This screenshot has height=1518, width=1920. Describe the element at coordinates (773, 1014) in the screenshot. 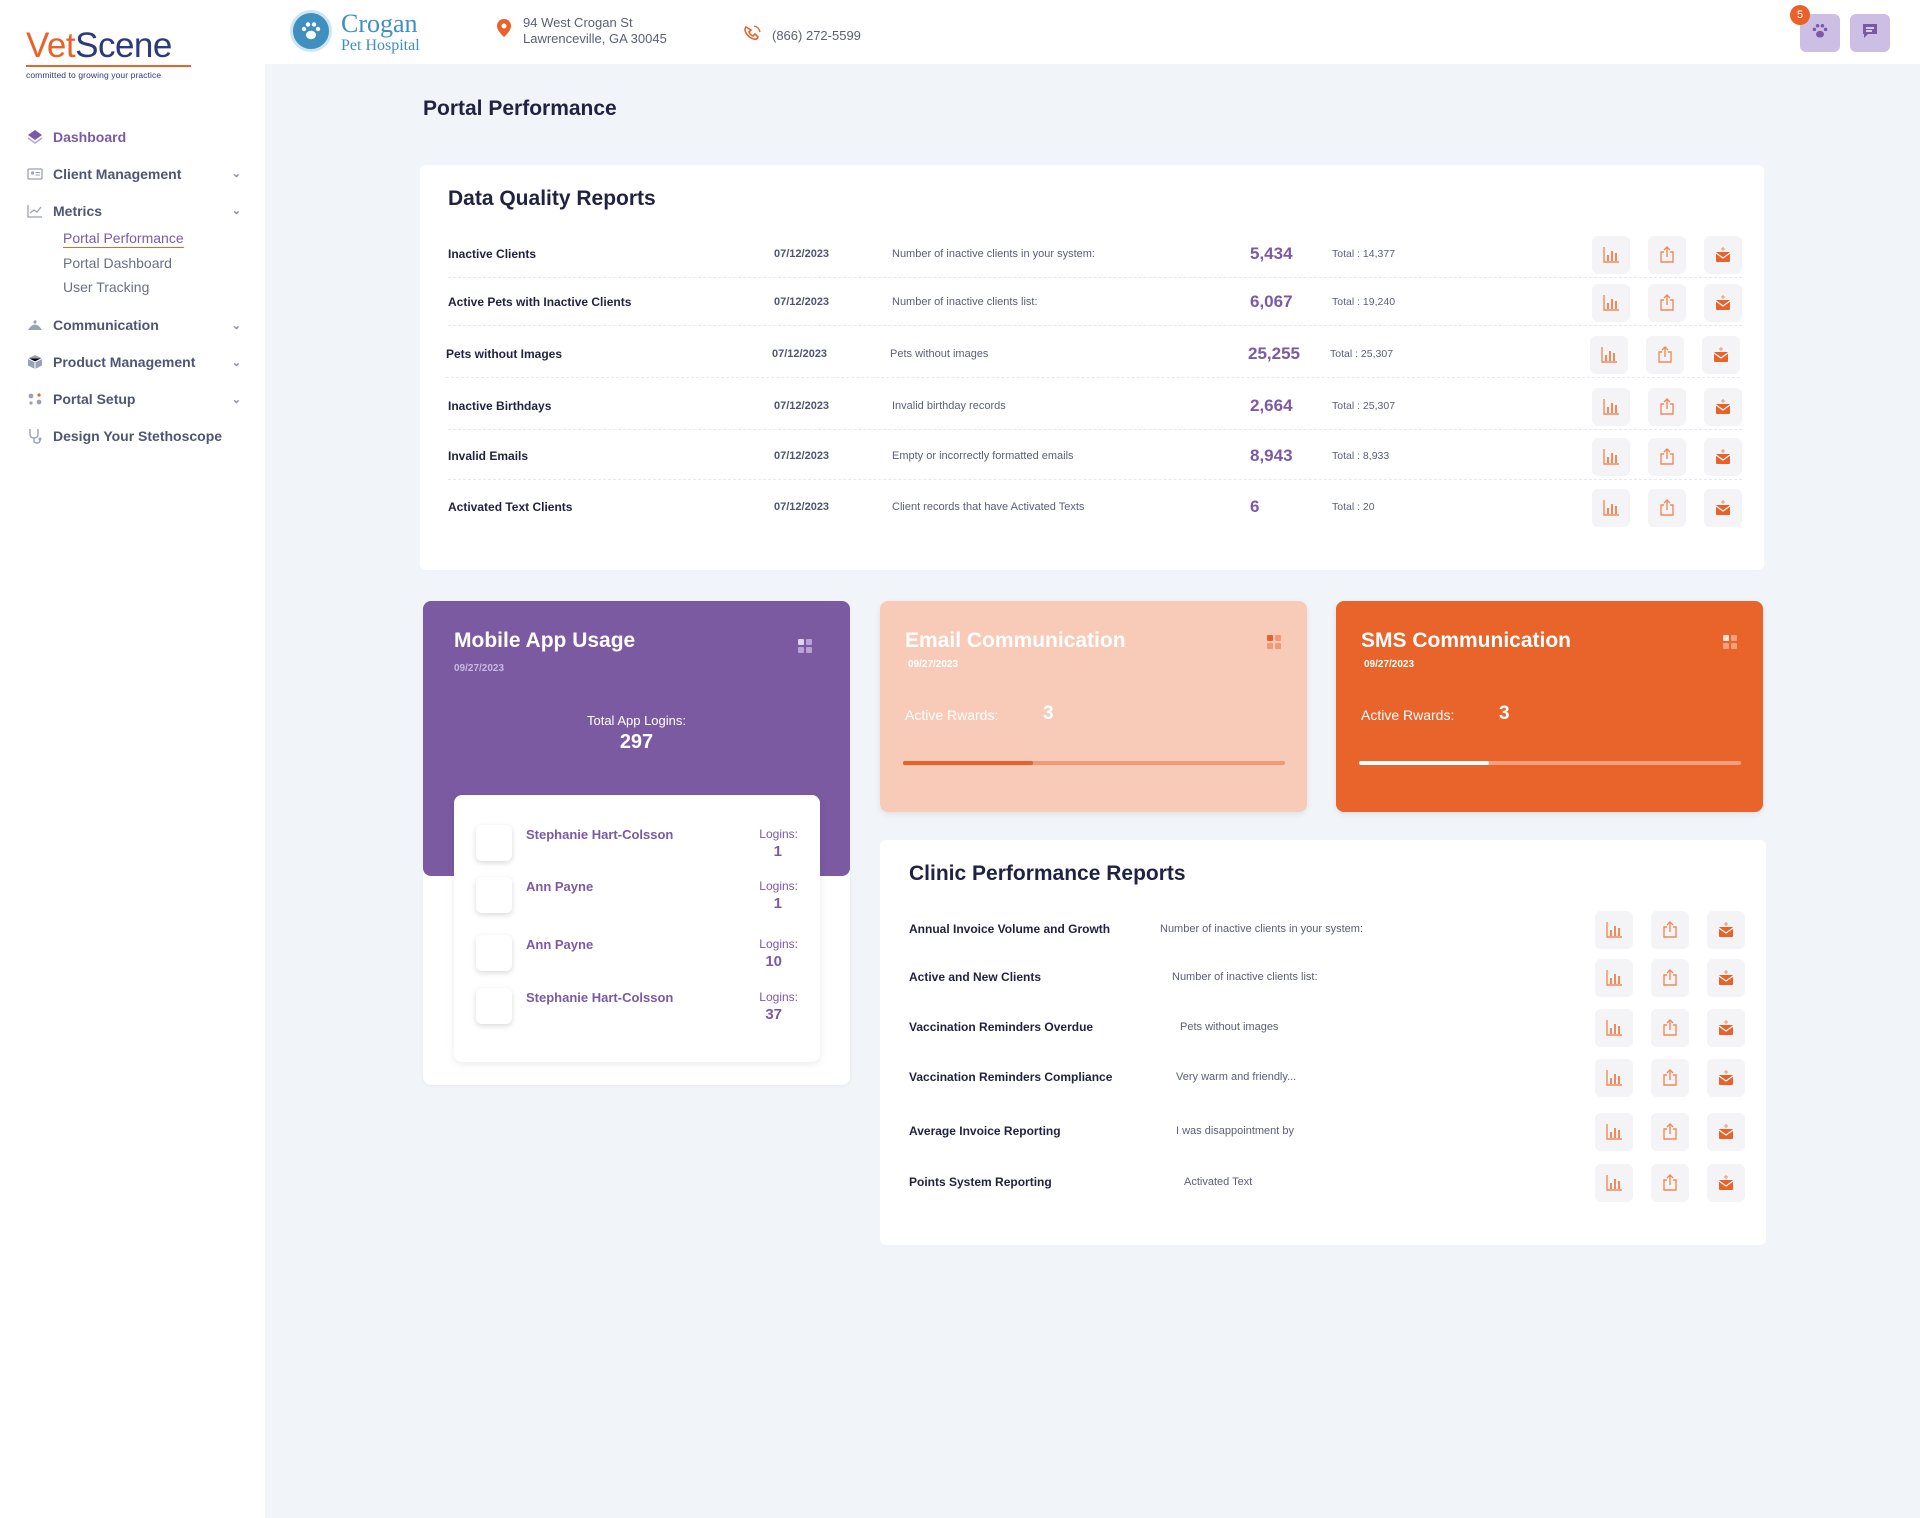

I see `logins-value: 37` at that location.